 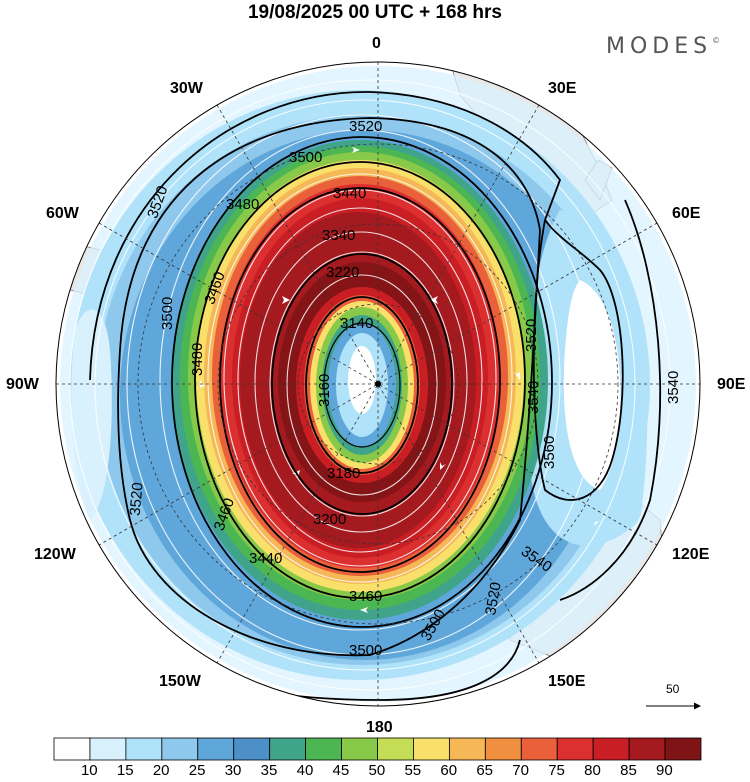 I want to click on colorbar-tick-label: 60, so click(x=449, y=770).